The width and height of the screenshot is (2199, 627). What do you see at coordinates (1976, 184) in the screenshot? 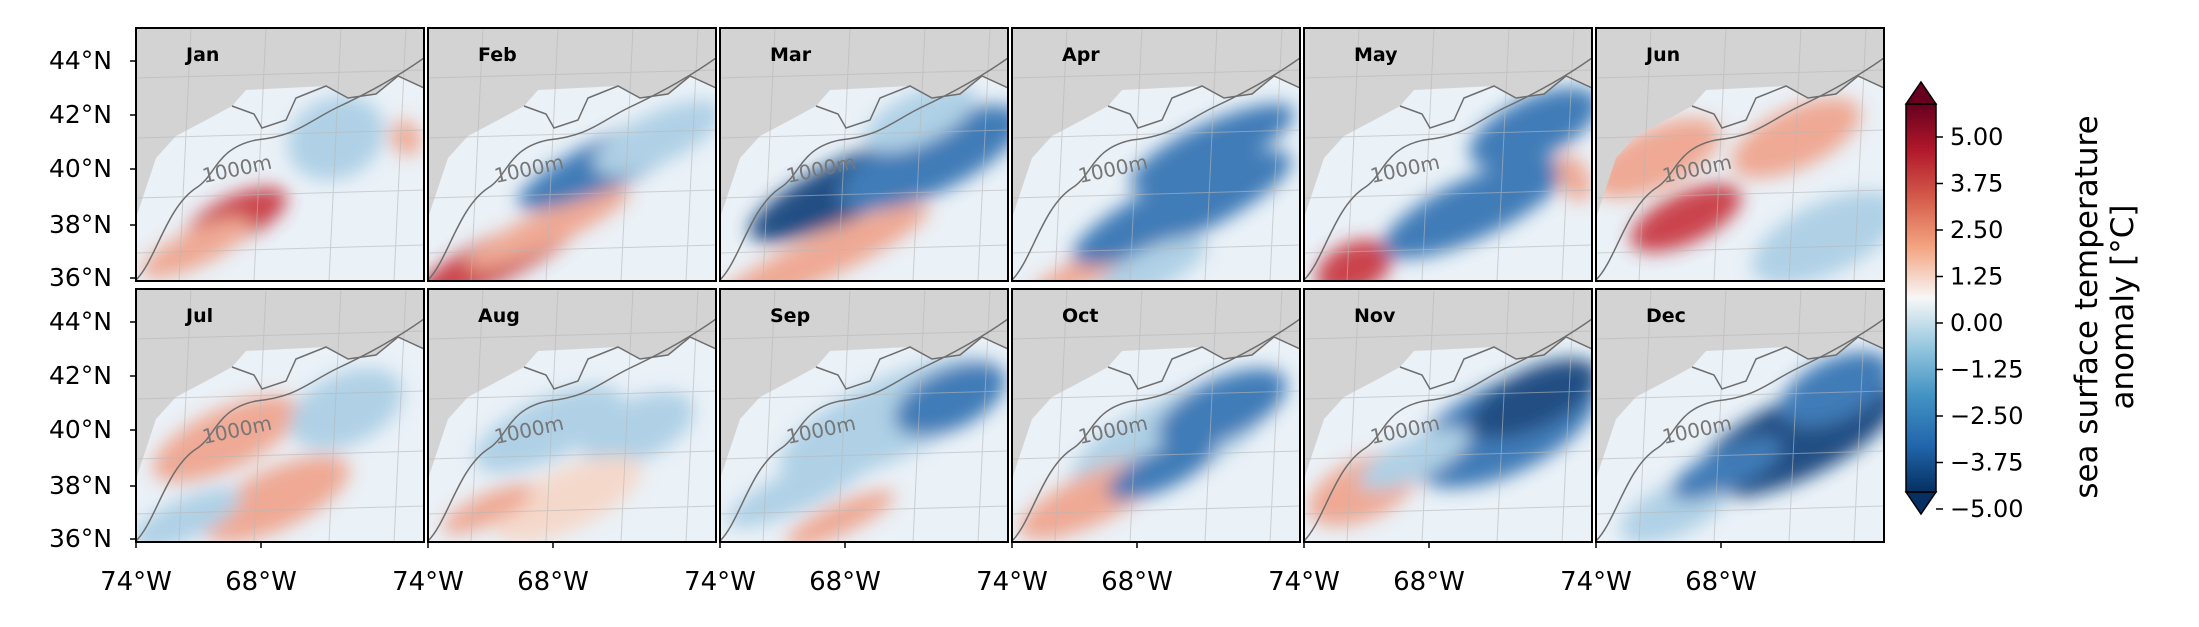
I see `colorbar-tick-label: 3.75` at bounding box center [1976, 184].